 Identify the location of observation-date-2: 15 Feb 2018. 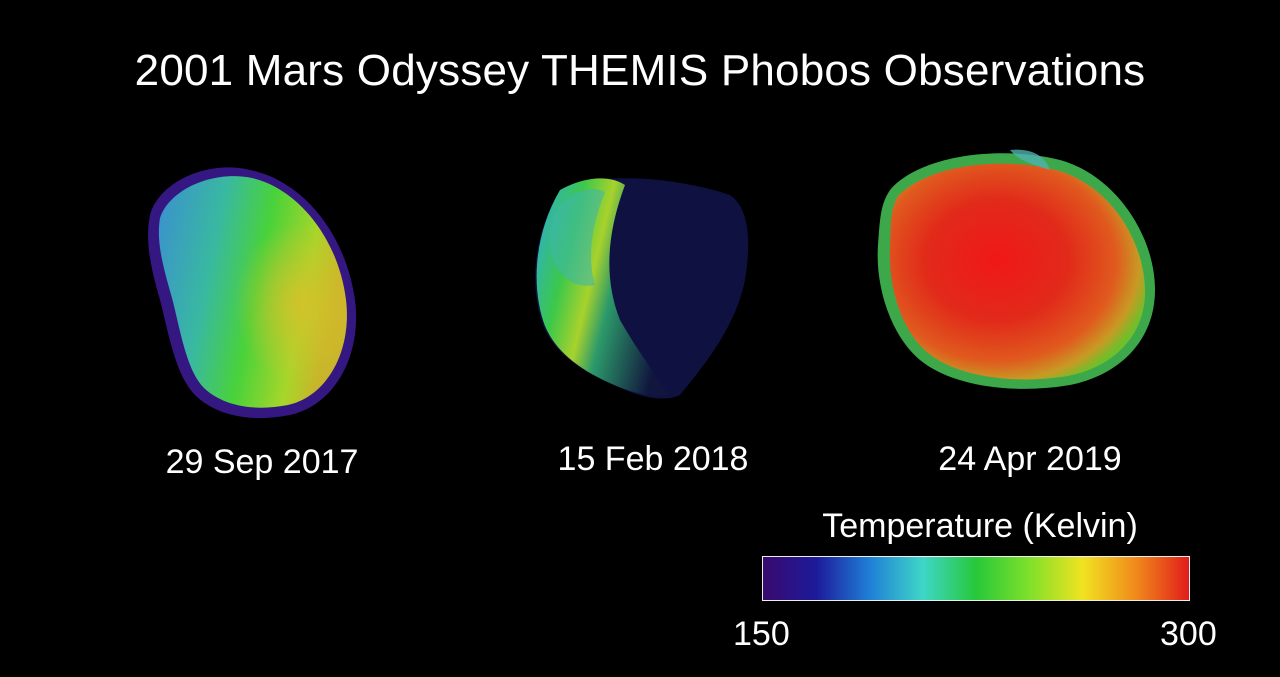
(653, 459).